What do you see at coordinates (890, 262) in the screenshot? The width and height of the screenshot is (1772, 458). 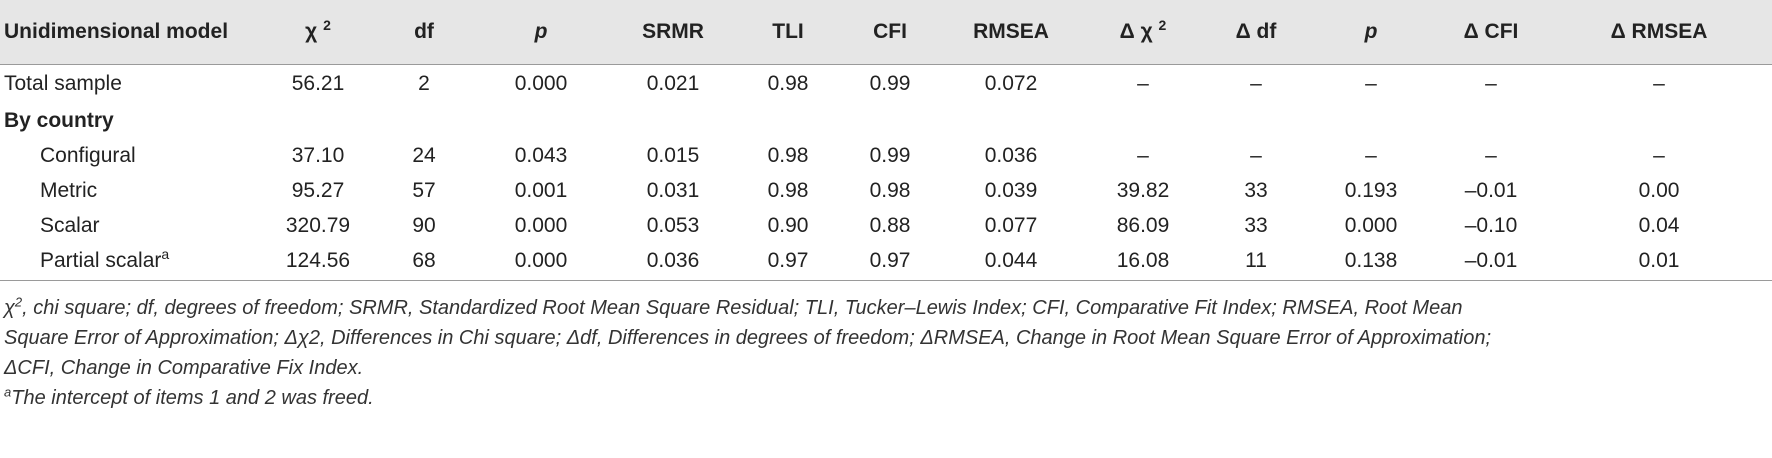 I see `cell-cfi: 0.97` at bounding box center [890, 262].